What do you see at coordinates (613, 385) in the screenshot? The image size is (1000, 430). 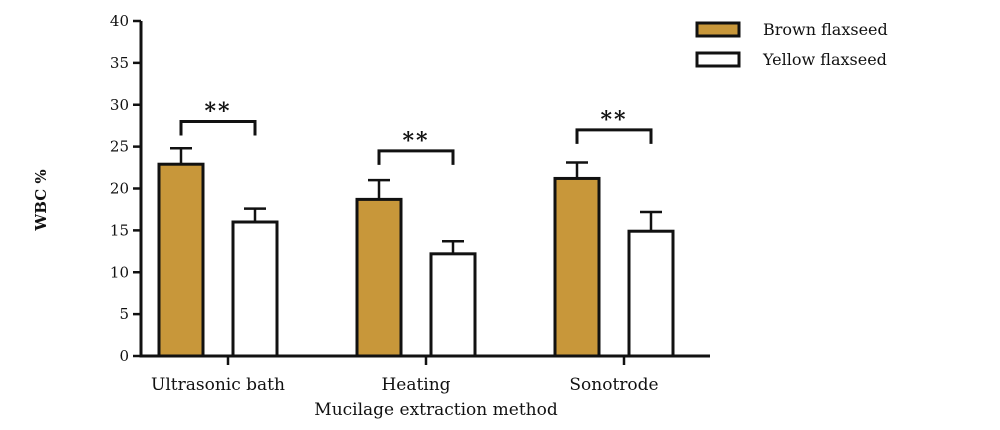 I see `x-tick-label: Sonotrode` at bounding box center [613, 385].